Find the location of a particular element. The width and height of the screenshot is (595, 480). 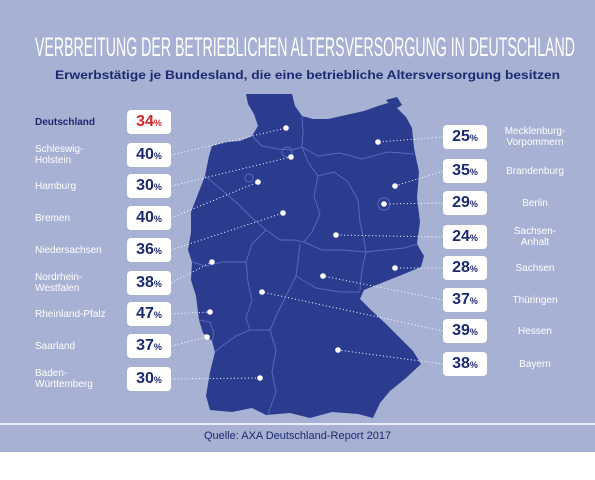

value-box-schleswig-holstein: 40% is located at coordinates (149, 155).